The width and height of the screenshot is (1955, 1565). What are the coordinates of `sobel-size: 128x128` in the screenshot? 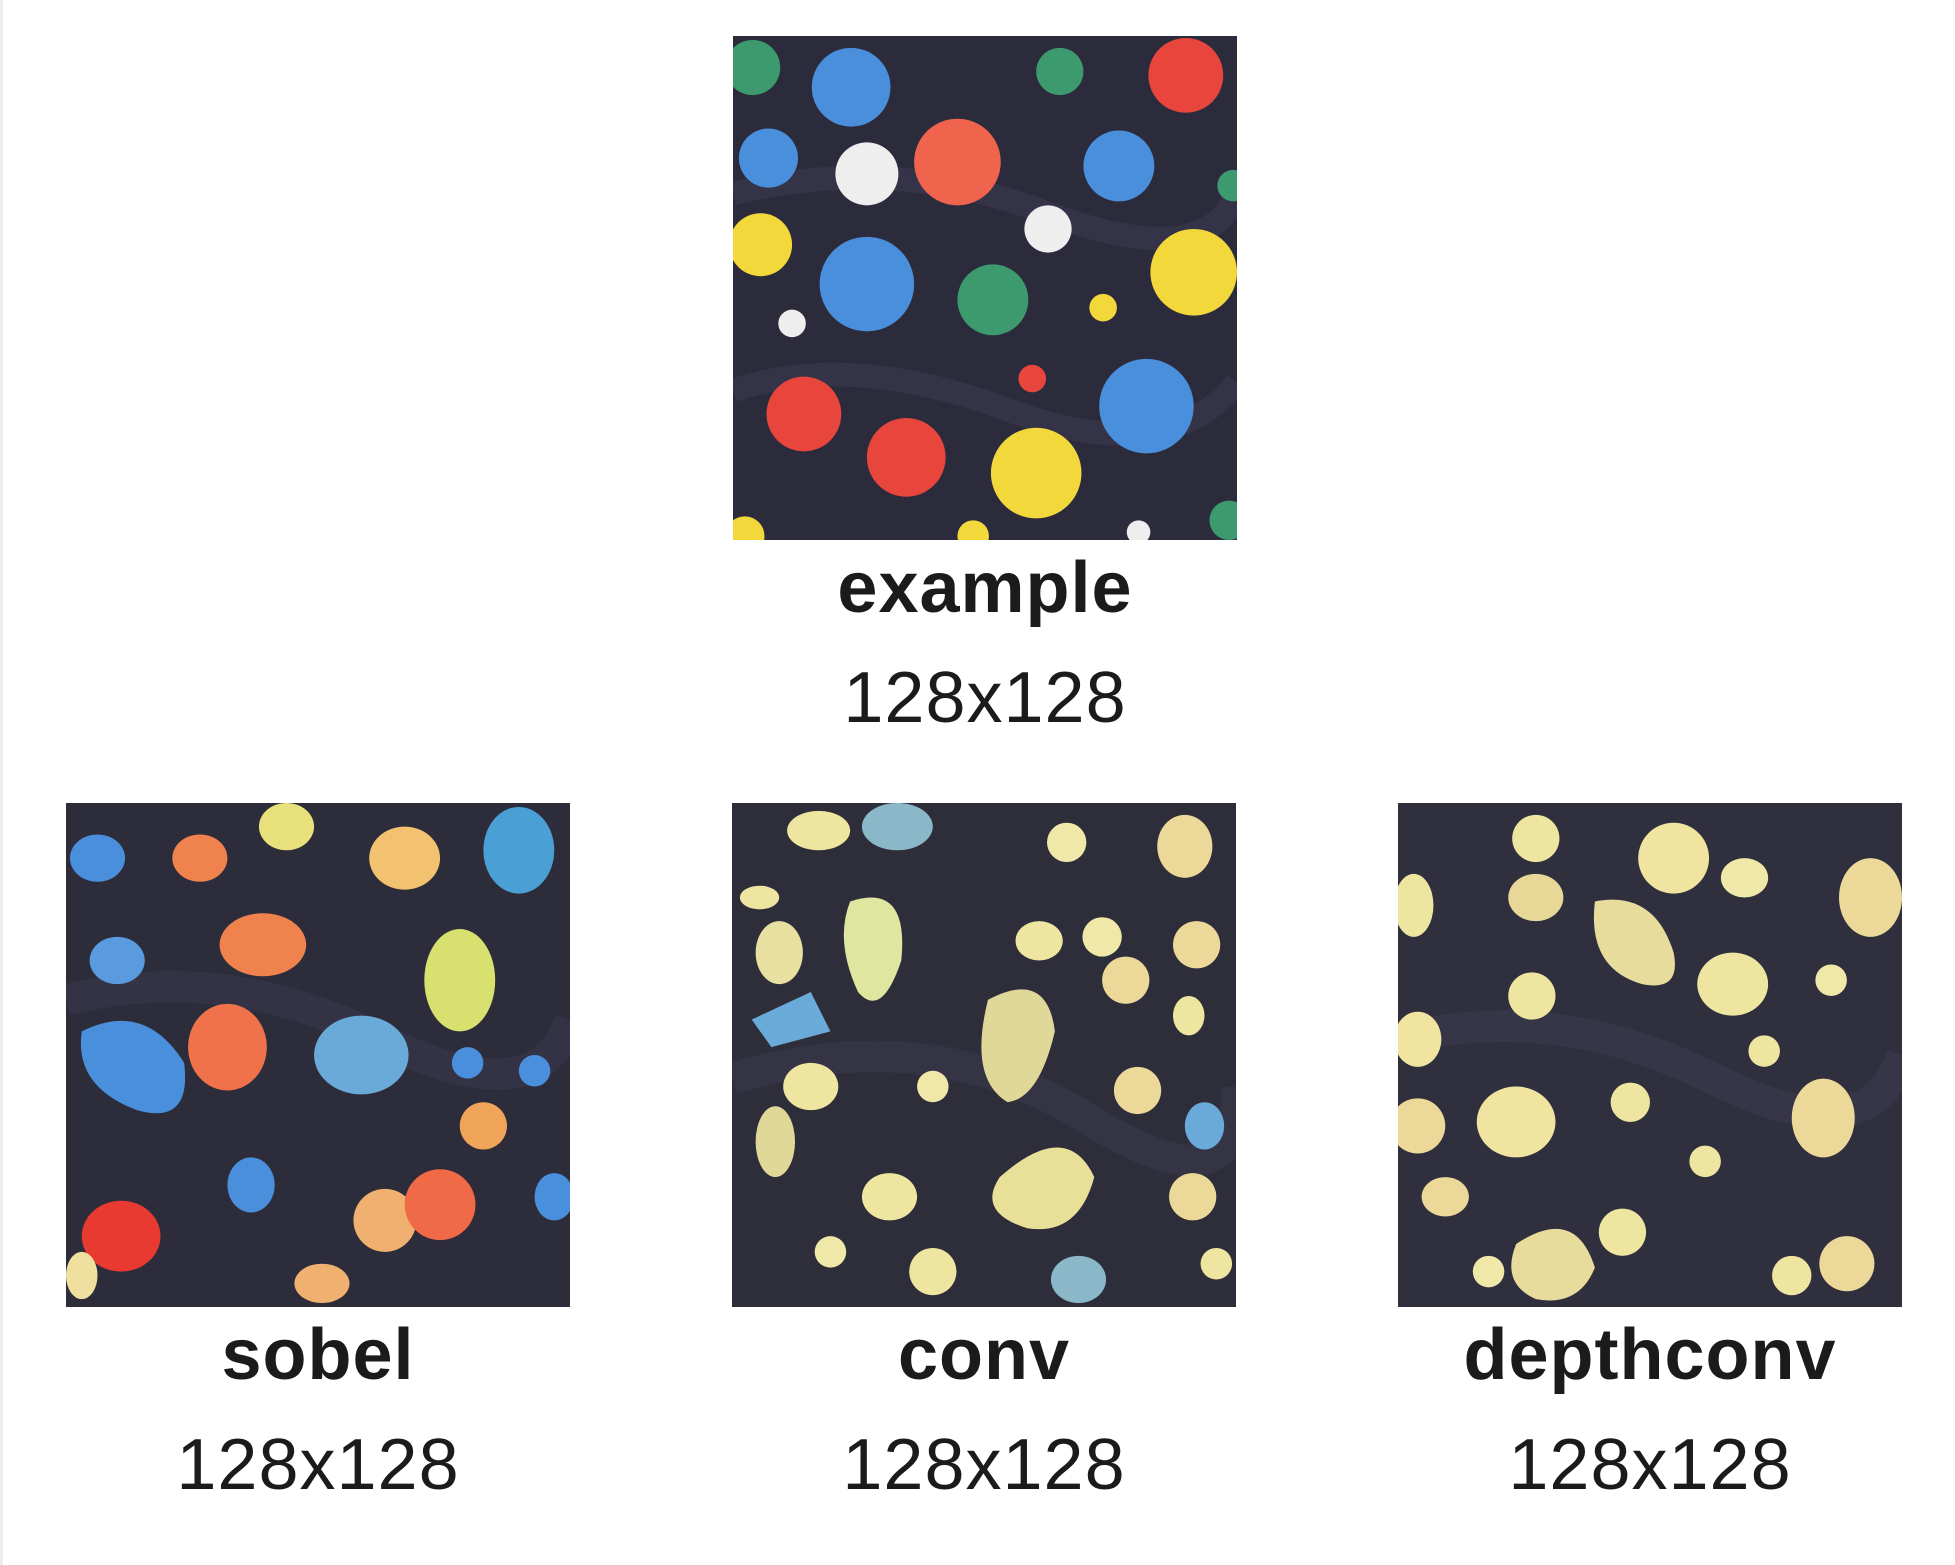 It's located at (318, 1465).